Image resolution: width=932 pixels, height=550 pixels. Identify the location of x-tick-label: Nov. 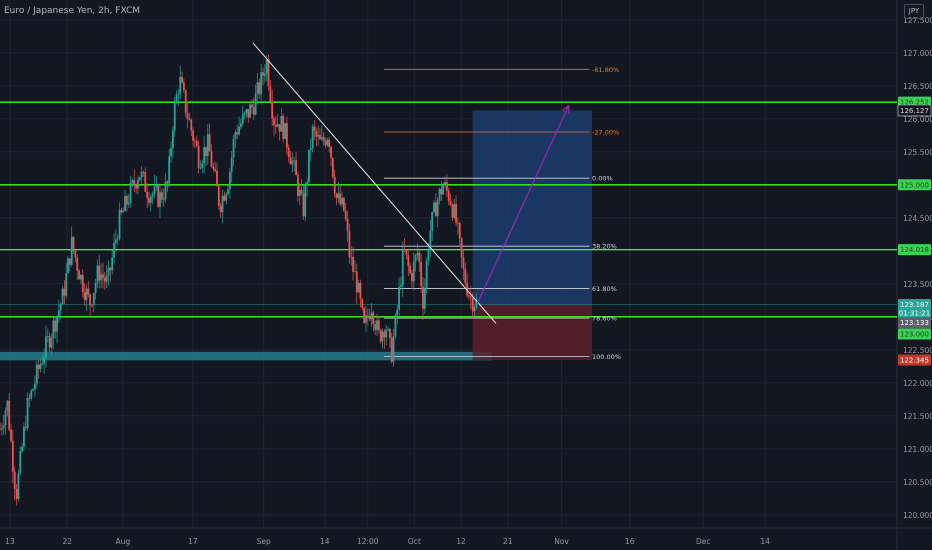
(561, 541).